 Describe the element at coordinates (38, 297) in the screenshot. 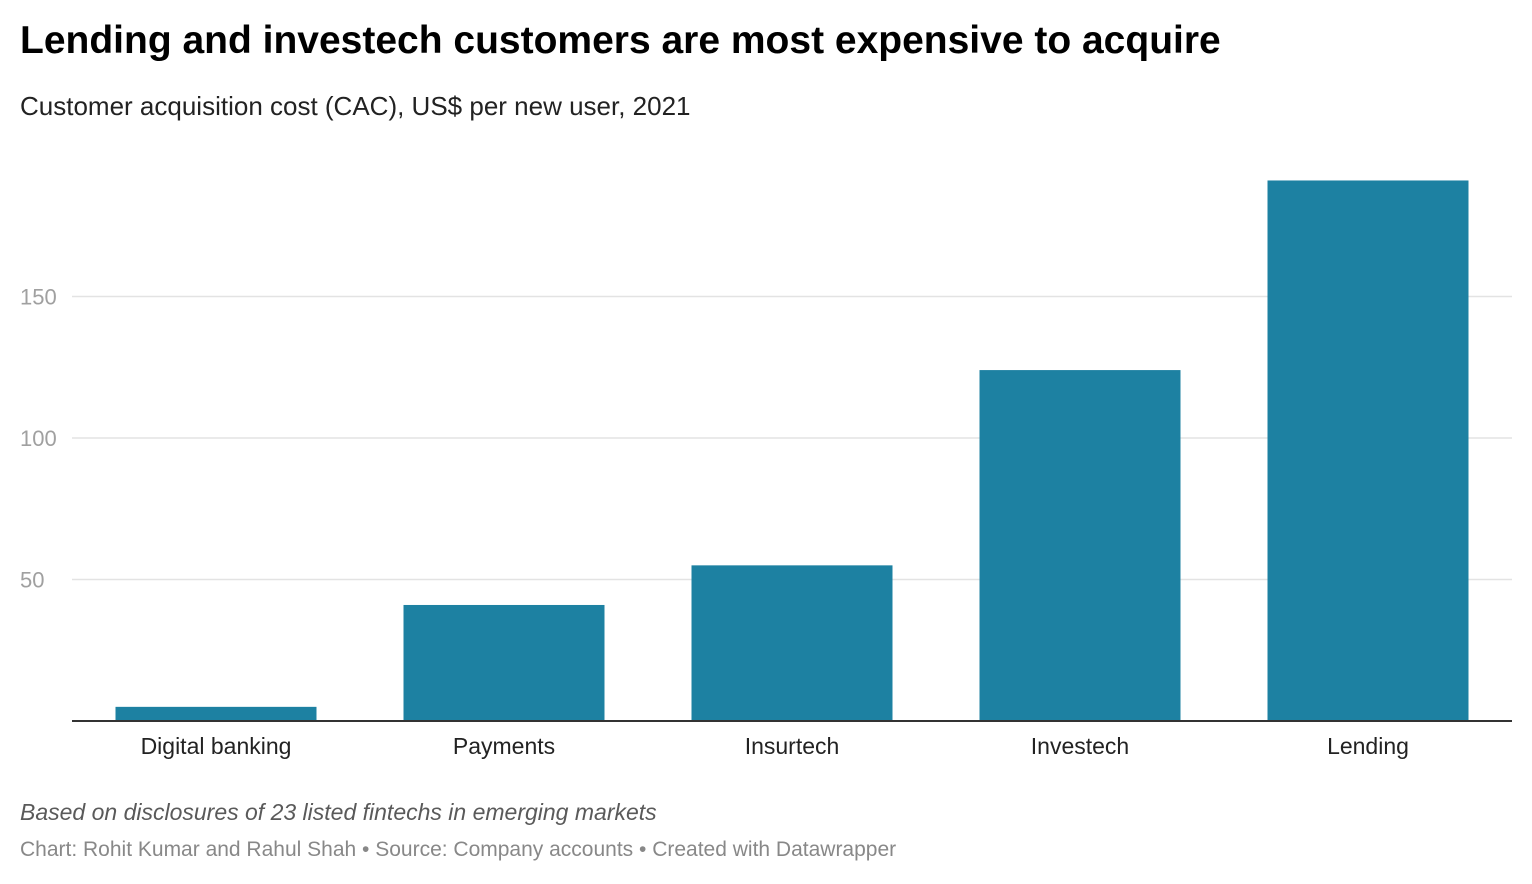

I see `y-tick-label: 150` at that location.